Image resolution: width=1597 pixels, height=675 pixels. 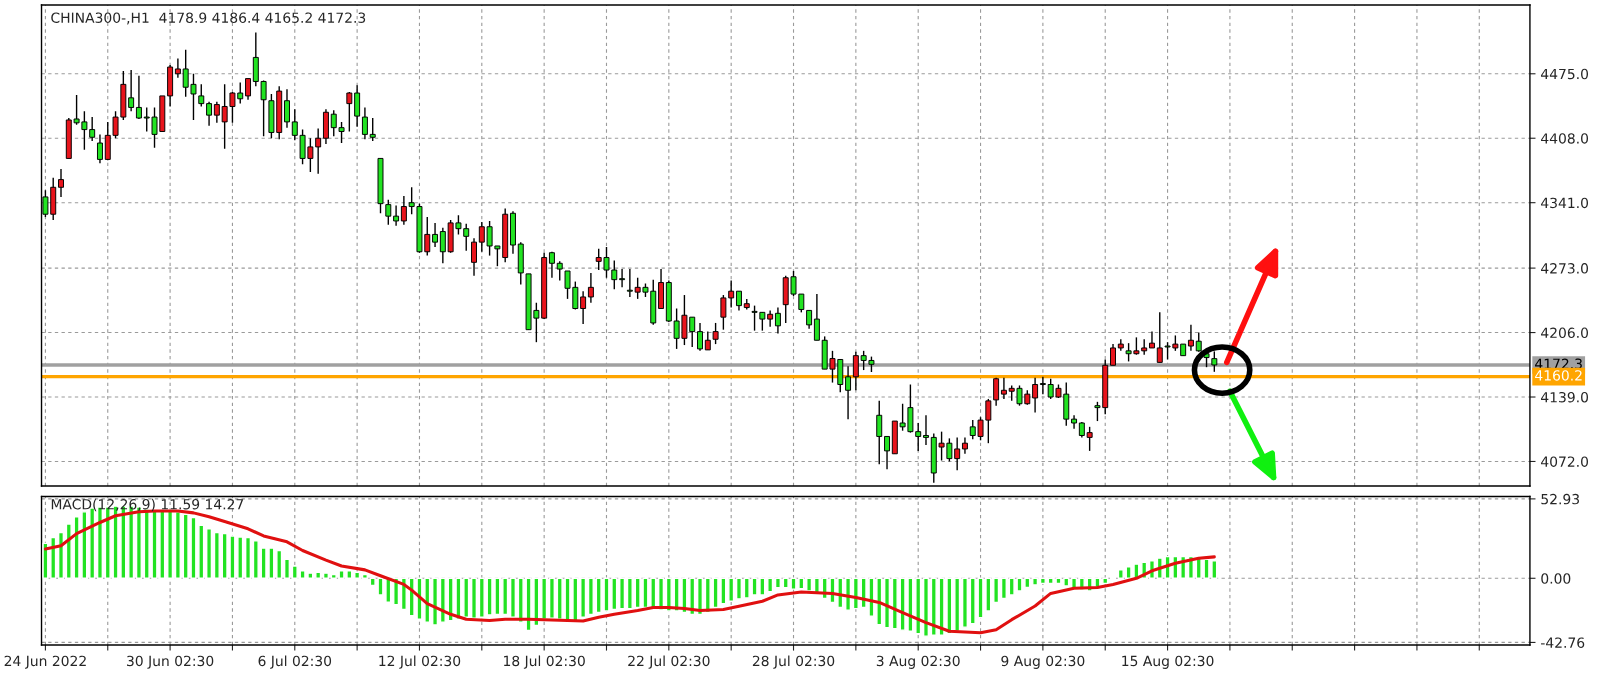 I want to click on x-tick-label: 30 Jun 02:30, so click(x=170, y=662).